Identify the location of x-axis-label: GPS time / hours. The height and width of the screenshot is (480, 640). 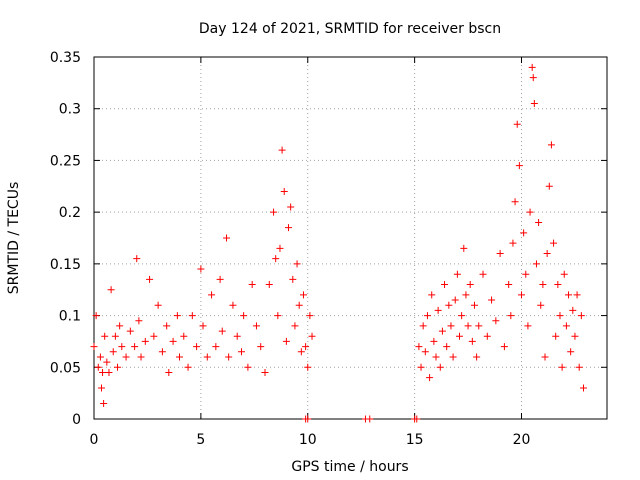
(349, 467).